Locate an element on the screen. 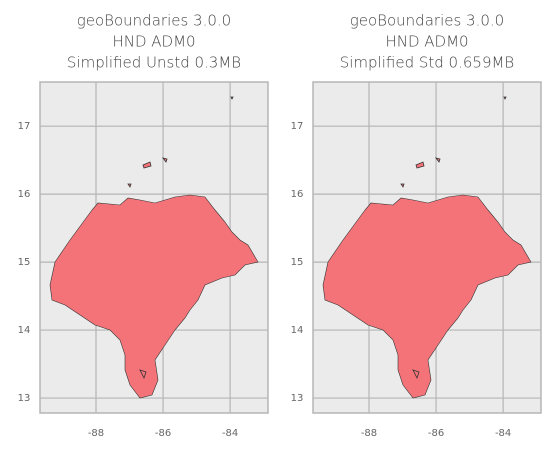  chart-title: Simplified Std 0.659MB is located at coordinates (427, 63).